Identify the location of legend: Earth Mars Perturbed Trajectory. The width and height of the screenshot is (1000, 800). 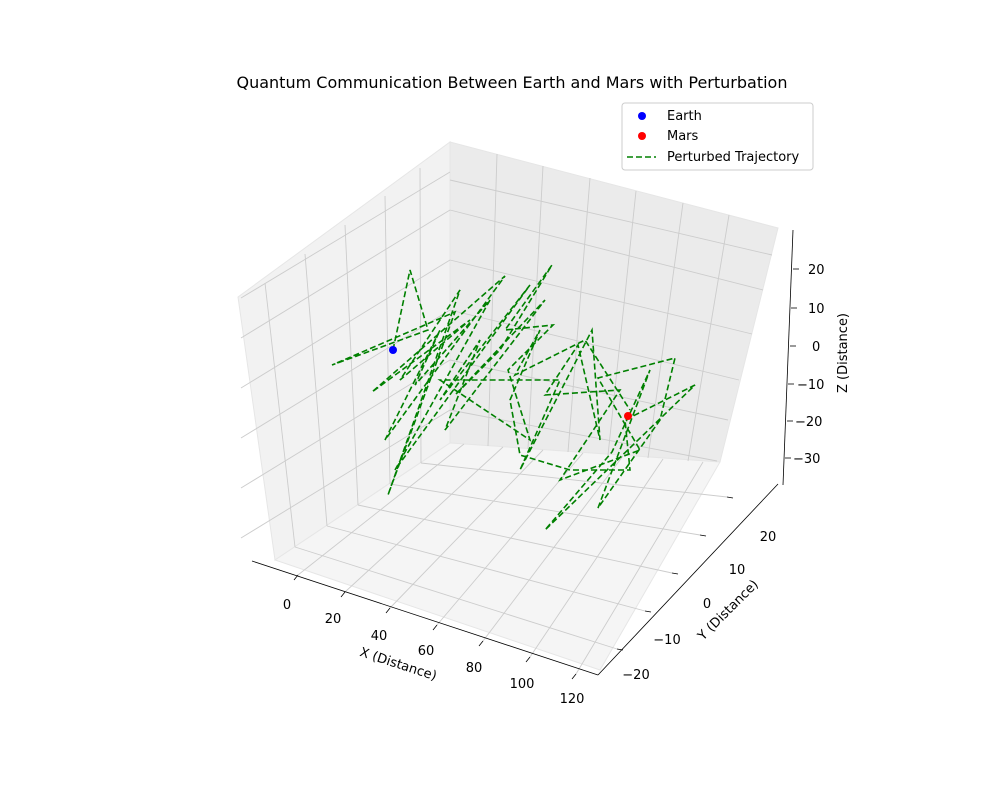
(717, 136).